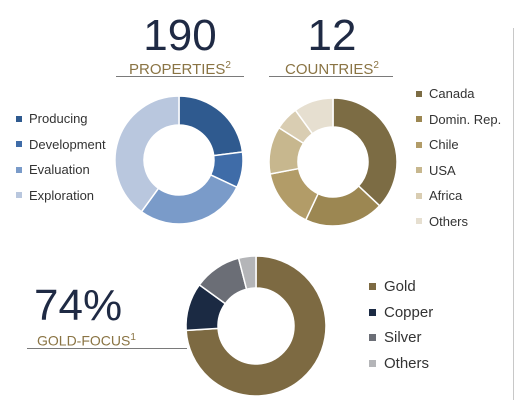 The image size is (522, 403). I want to click on legend-label: Copper, so click(409, 312).